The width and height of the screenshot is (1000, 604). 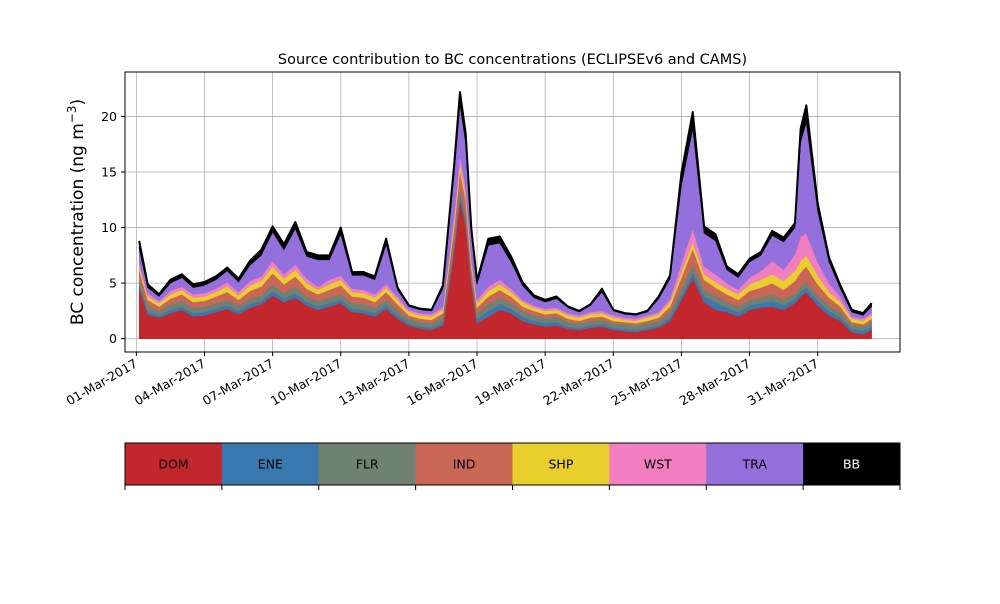 I want to click on x-tick-label-5: 16-Mar-2017, so click(x=442, y=382).